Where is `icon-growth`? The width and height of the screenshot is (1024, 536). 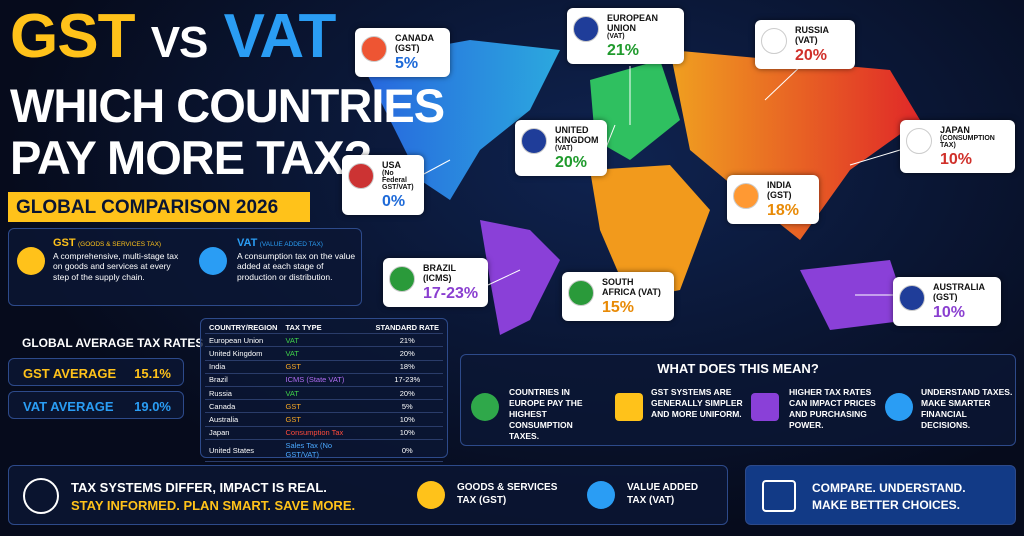
icon-growth is located at coordinates (779, 496).